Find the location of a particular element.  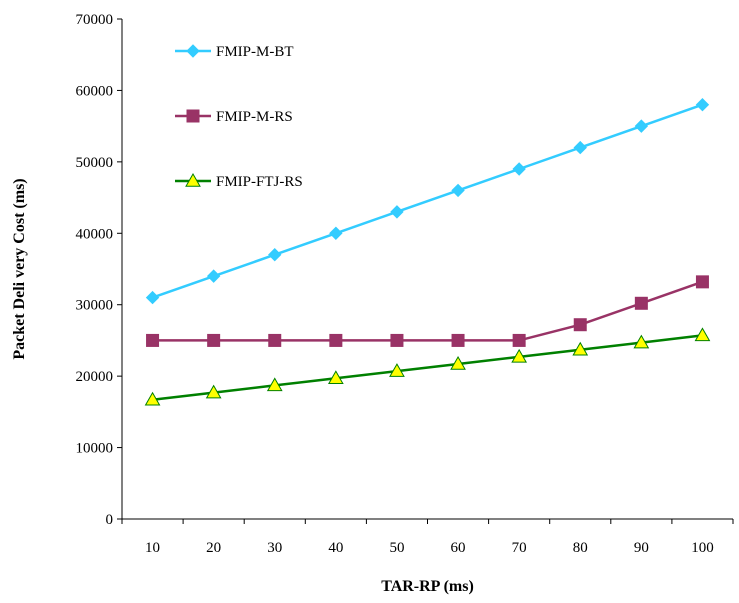

legend-item: FMIP-M-BT is located at coordinates (234, 52).